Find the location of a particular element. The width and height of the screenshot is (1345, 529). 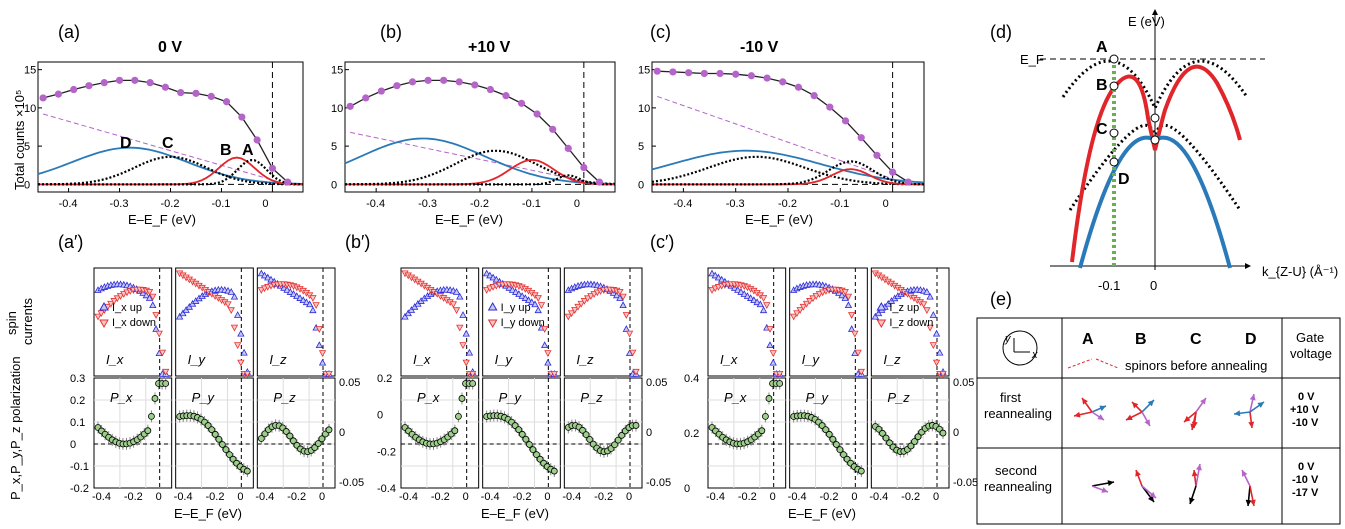

red-band is located at coordinates (1156, 163).